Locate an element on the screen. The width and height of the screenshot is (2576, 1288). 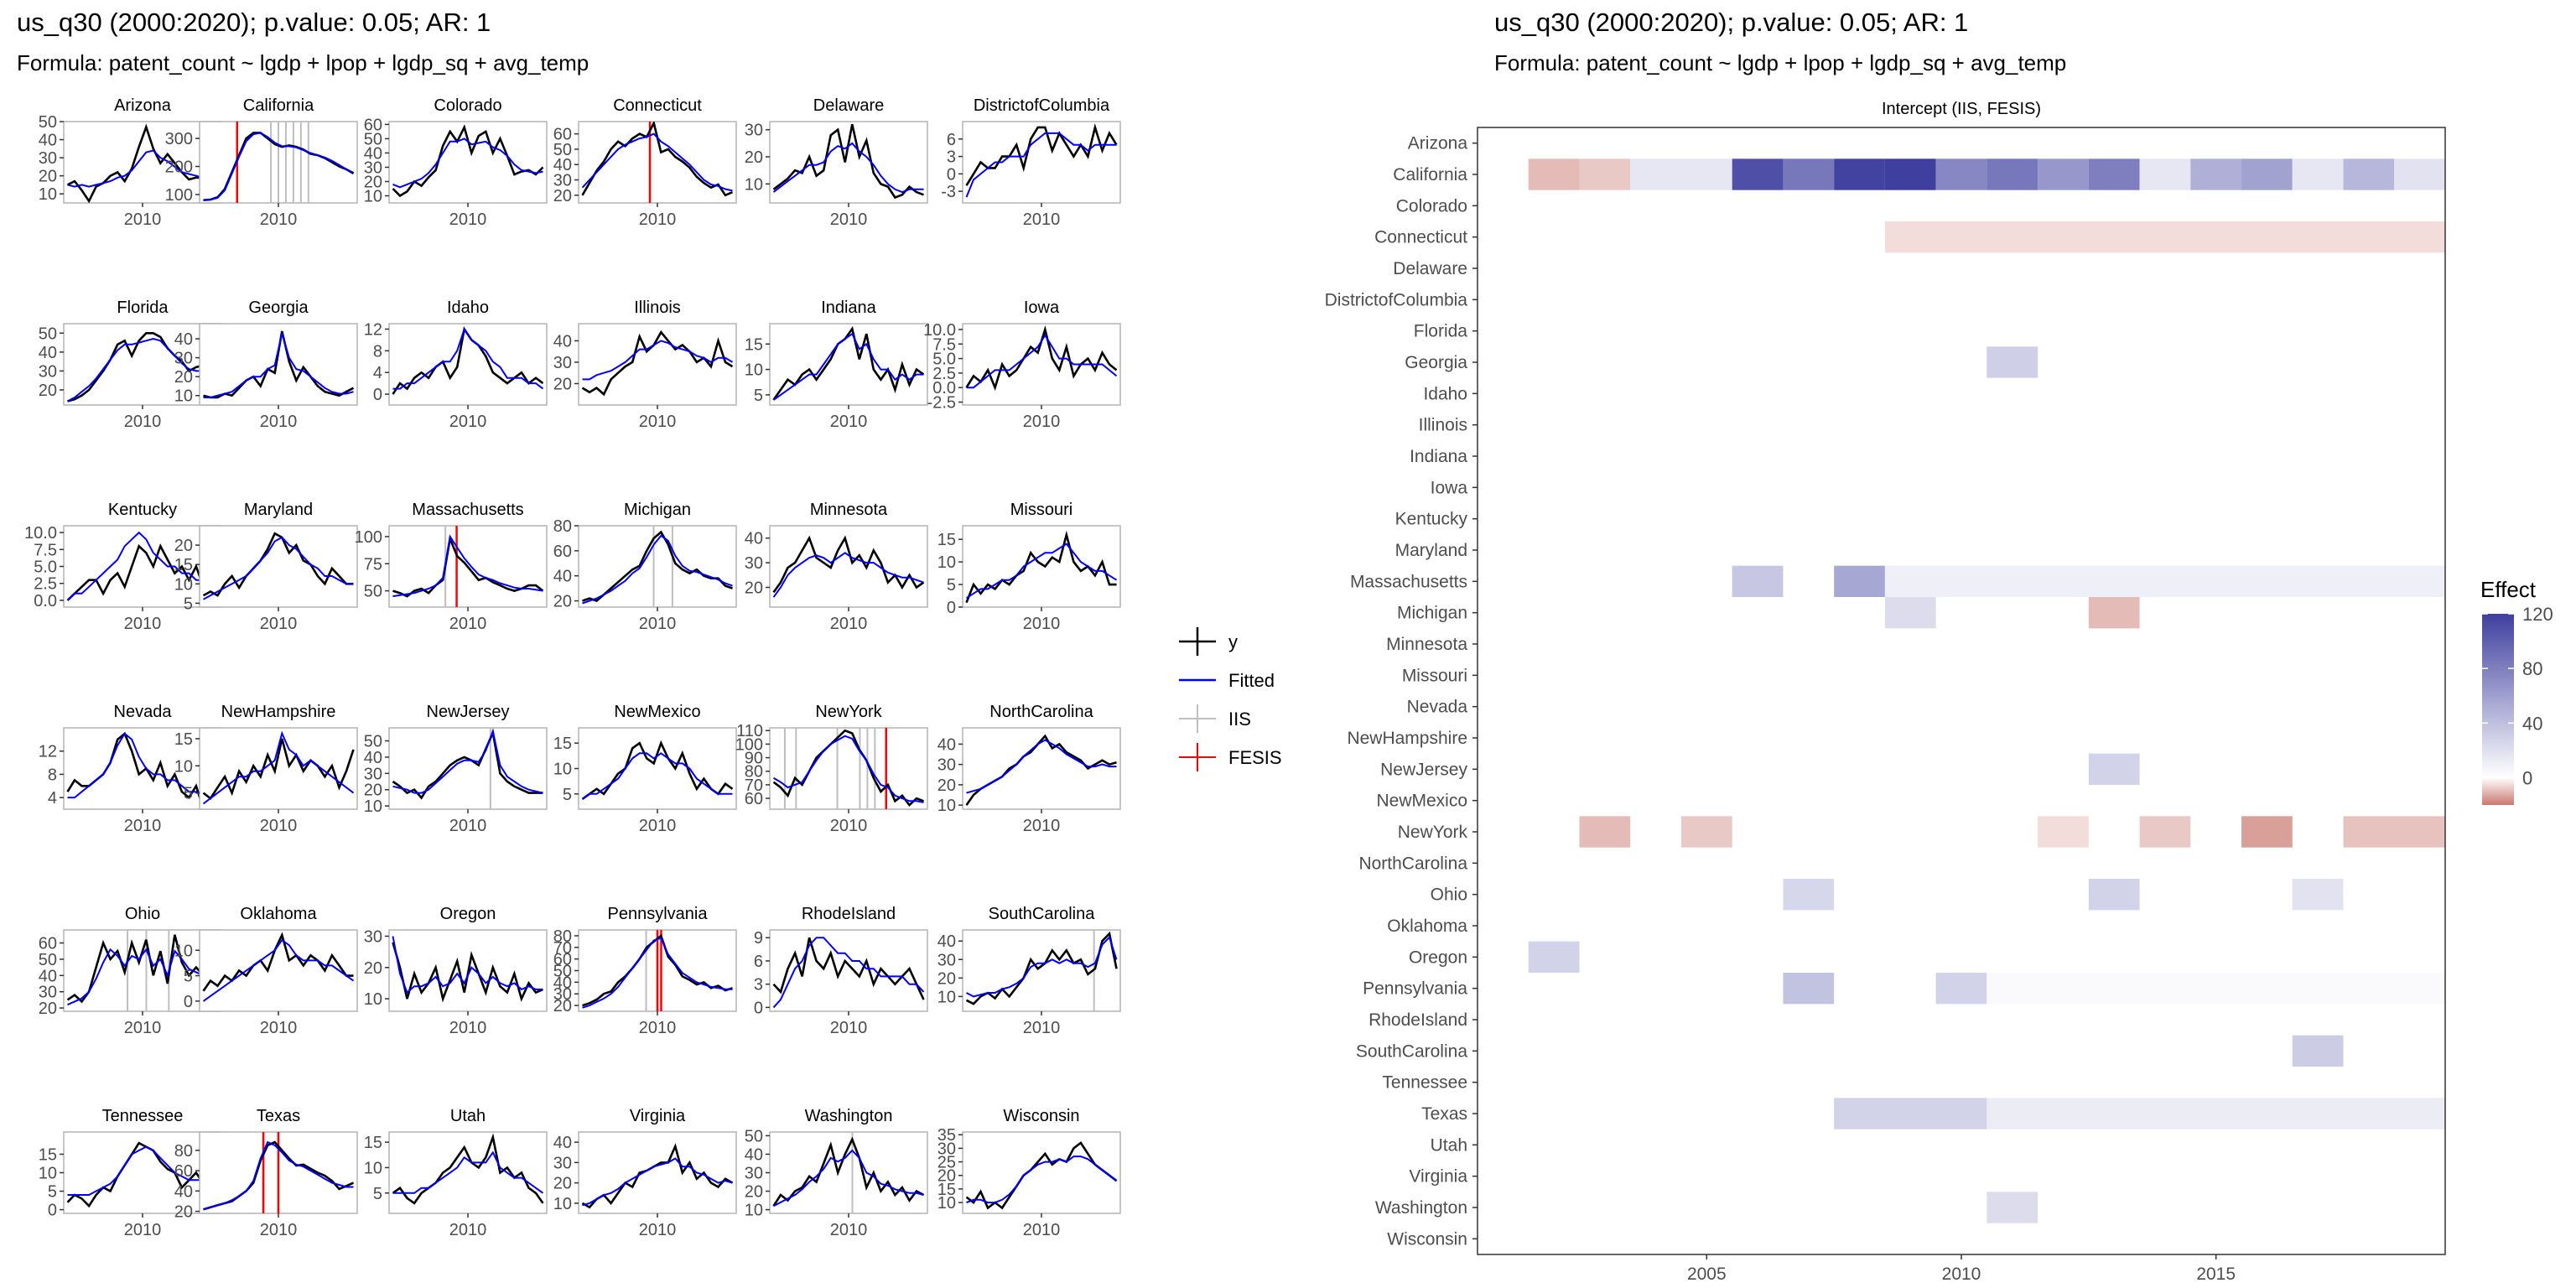
ytick-label-districtofcolumbia-3: 6 is located at coordinates (951, 140).